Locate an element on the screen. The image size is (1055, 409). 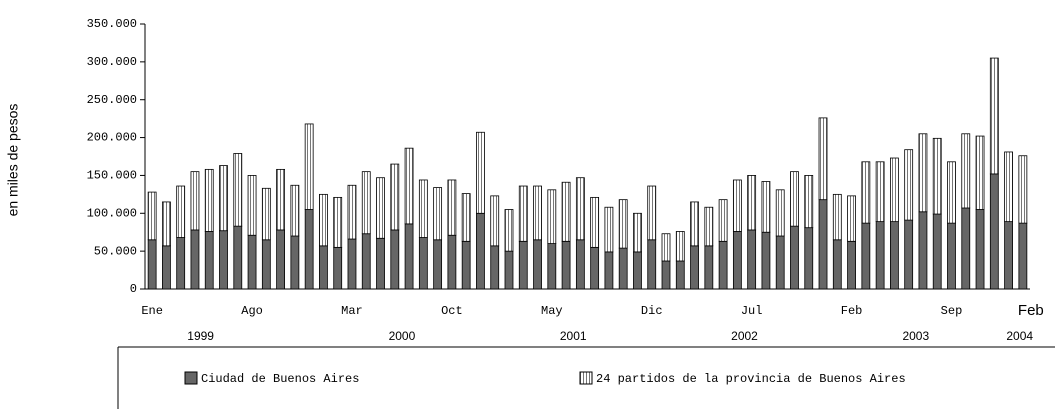
x-tick-label: Sep is located at coordinates (952, 311).